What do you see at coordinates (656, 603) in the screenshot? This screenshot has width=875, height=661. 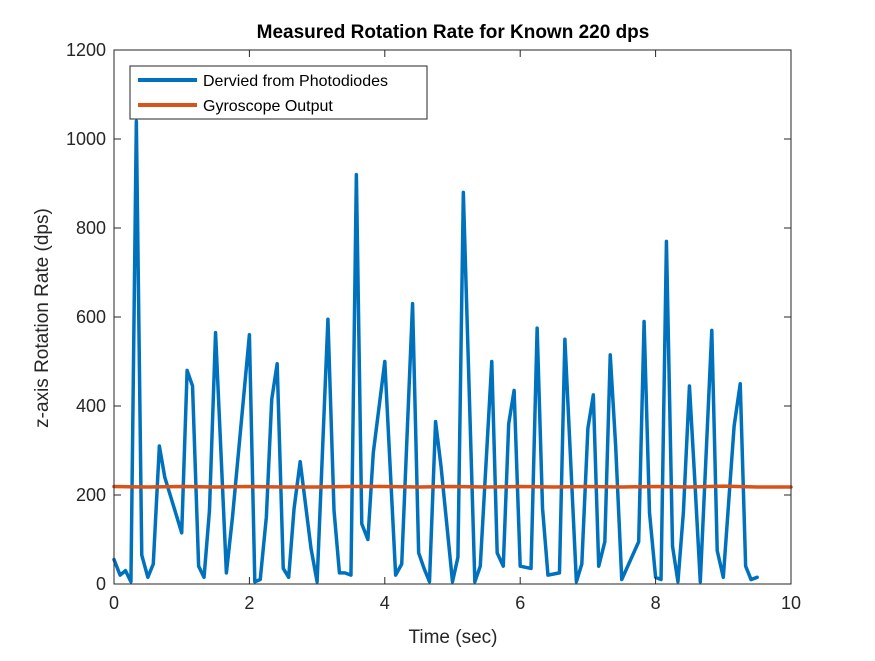 I see `x-tick-label: 8` at bounding box center [656, 603].